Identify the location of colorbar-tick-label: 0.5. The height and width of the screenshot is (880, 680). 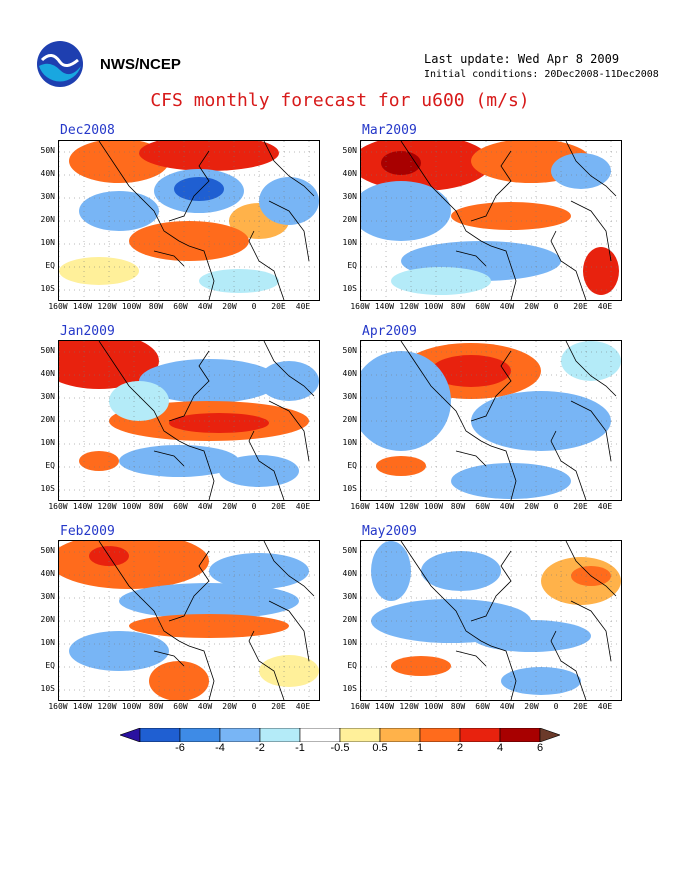
(380, 748).